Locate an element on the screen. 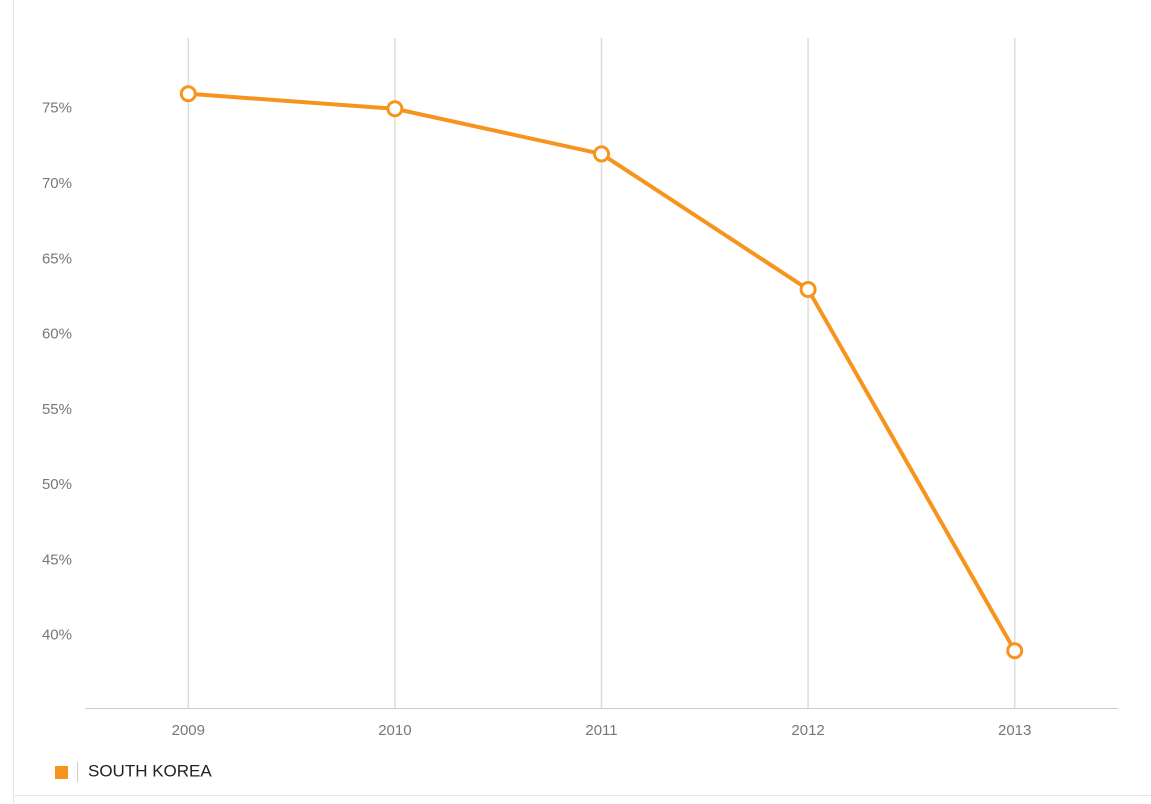 The image size is (1151, 804). y-tick-label: 45% is located at coordinates (57, 559).